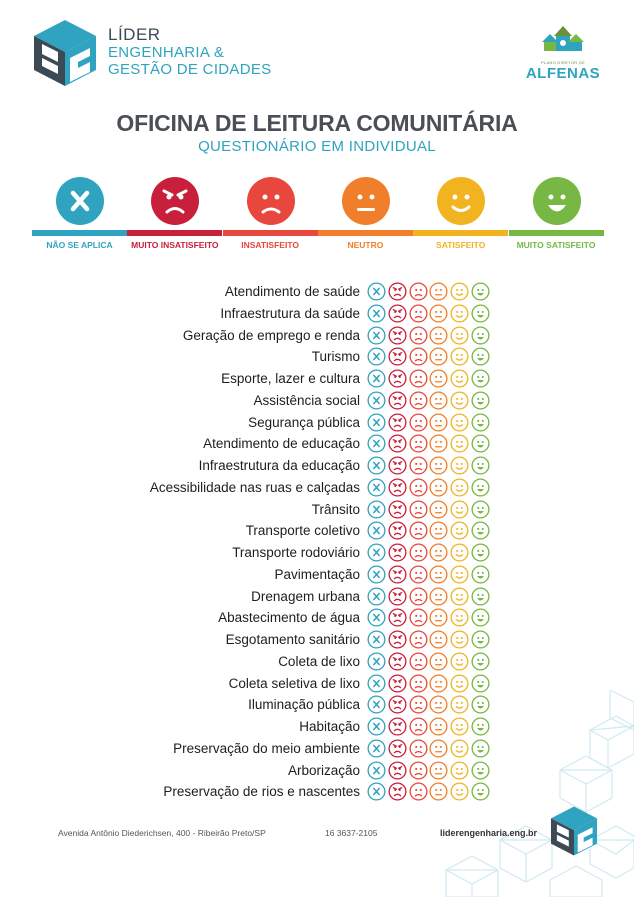 This screenshot has width=634, height=897. What do you see at coordinates (489, 833) in the screenshot?
I see `footer-website-link: liderengenharia.eng.br` at bounding box center [489, 833].